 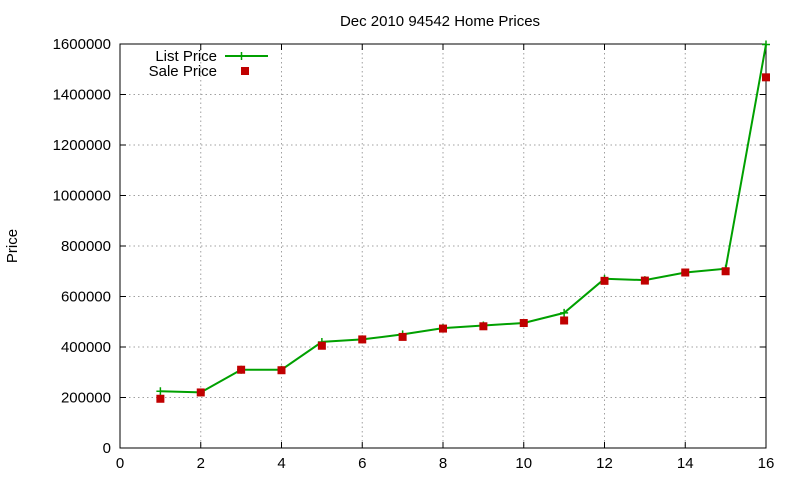 I want to click on legend-marker-list-price, so click(x=241, y=56).